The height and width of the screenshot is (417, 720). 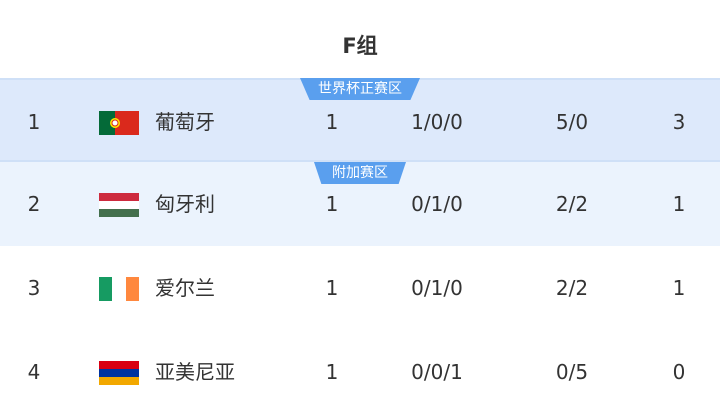 I want to click on team-name: 爱尔兰, so click(x=185, y=288).